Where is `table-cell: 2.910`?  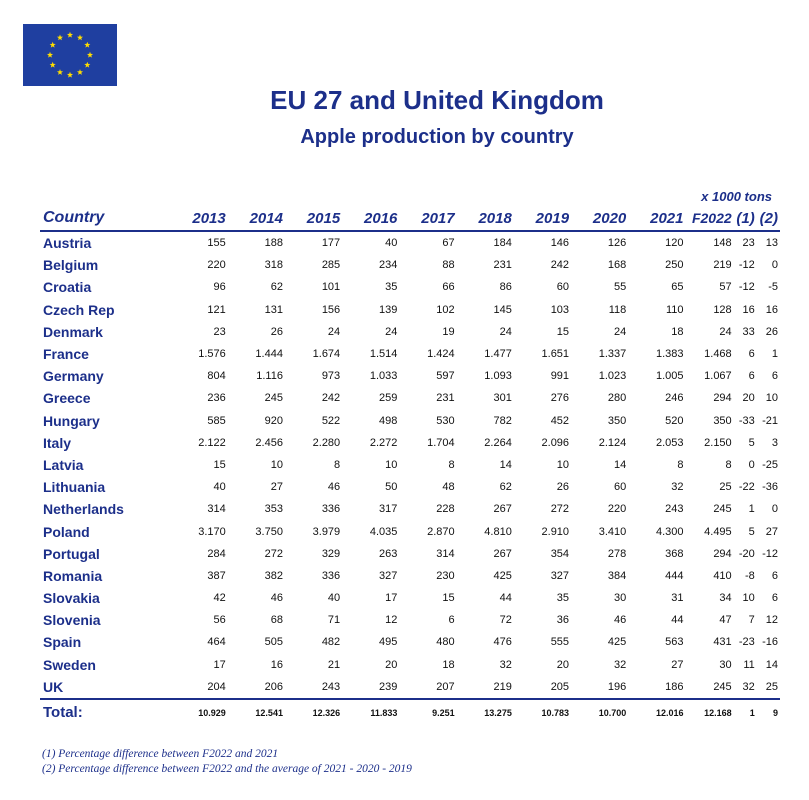
table-cell: 2.910 is located at coordinates (555, 531).